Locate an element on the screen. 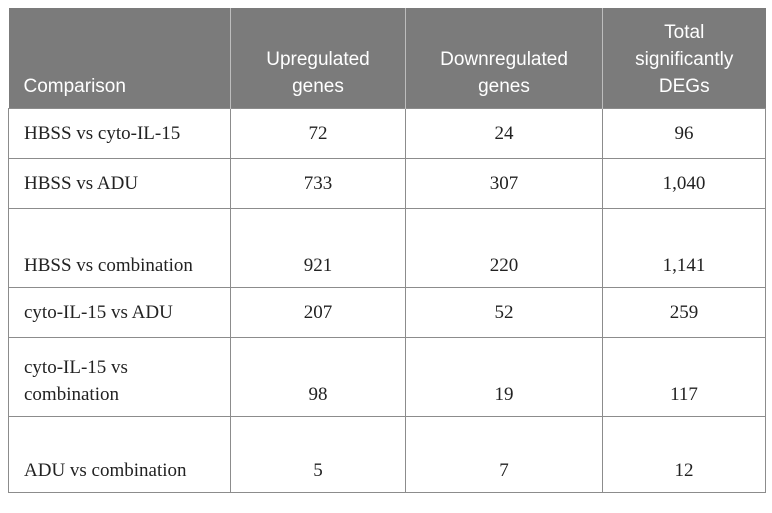 The height and width of the screenshot is (513, 772). row-comparison: HBSS vs cyto-IL-15 is located at coordinates (119, 133).